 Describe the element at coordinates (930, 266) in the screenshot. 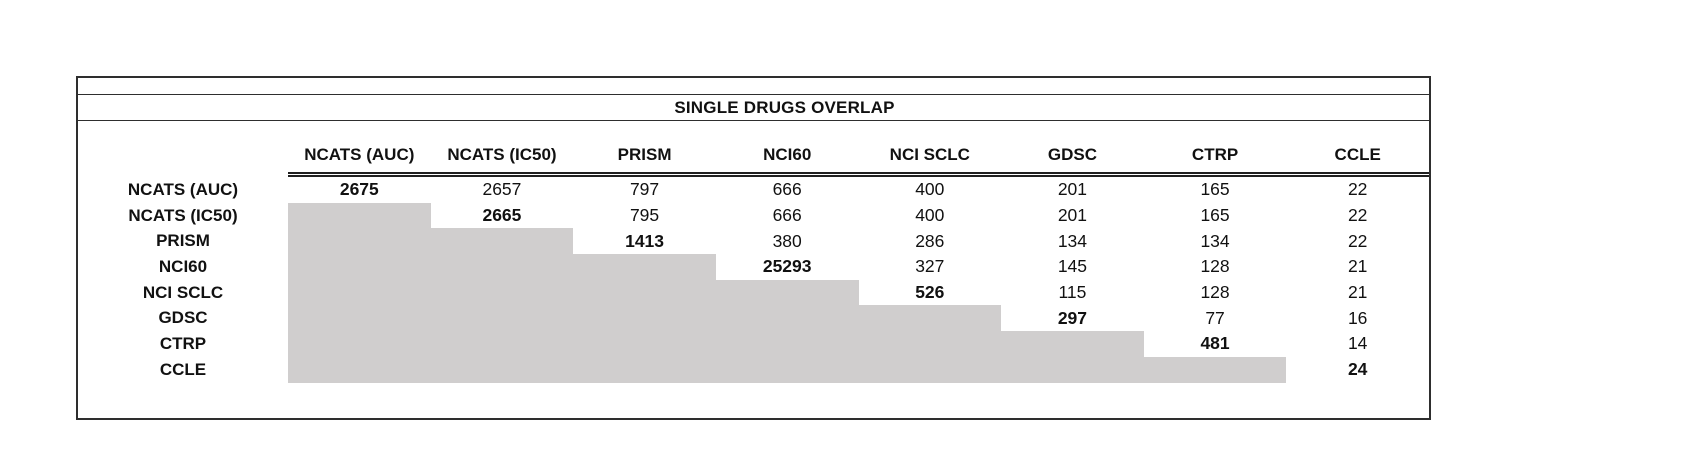

I see `cell-nci60-x-nci-sclc: 327` at that location.